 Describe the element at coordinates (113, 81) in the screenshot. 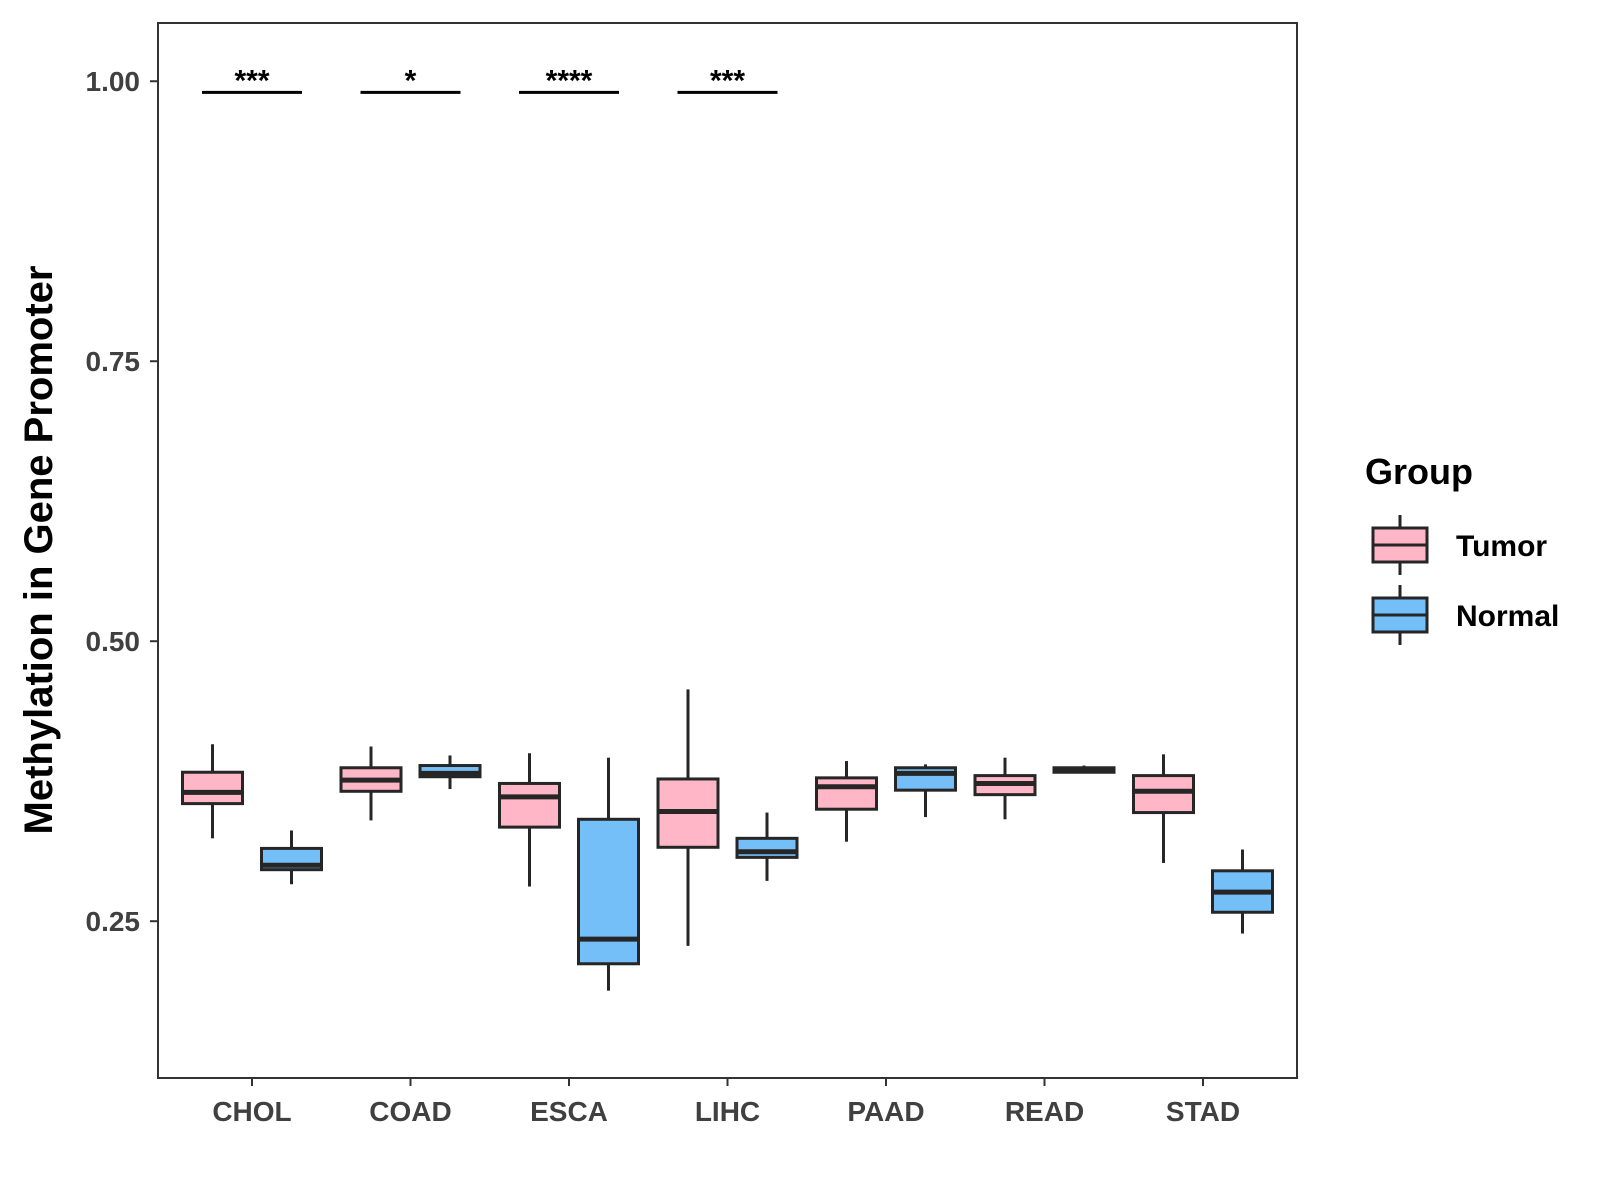

I see `y-tick-label: 1.00` at that location.